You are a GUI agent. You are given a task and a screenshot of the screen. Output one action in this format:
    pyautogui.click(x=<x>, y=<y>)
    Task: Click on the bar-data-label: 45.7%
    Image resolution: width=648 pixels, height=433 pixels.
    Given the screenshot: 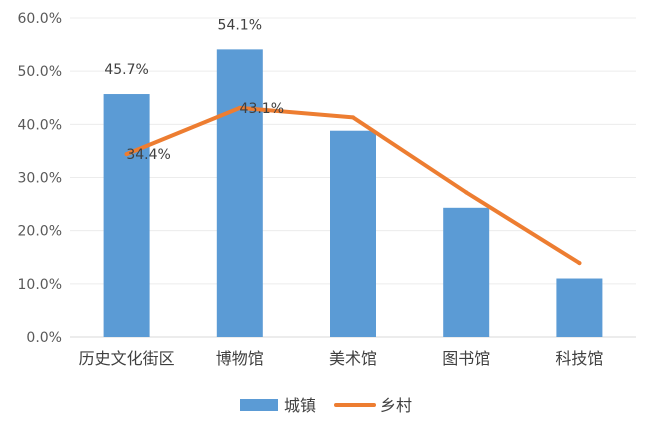 What is the action you would take?
    pyautogui.click(x=126, y=70)
    